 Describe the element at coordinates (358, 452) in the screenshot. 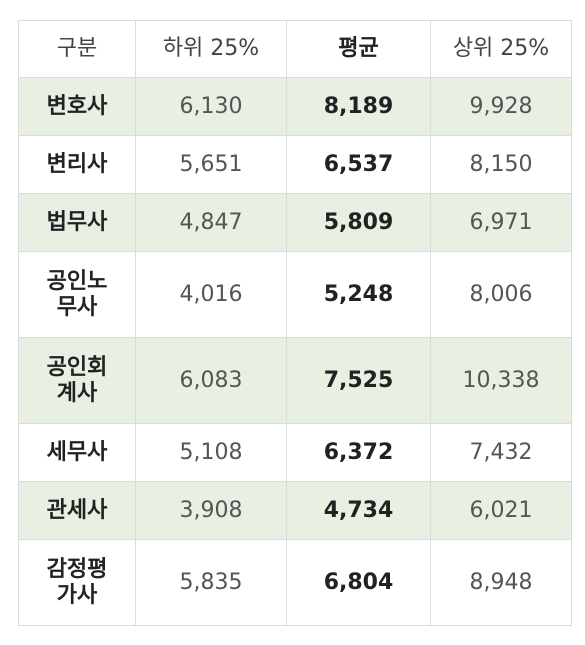

I see `average-value: 6,372` at that location.